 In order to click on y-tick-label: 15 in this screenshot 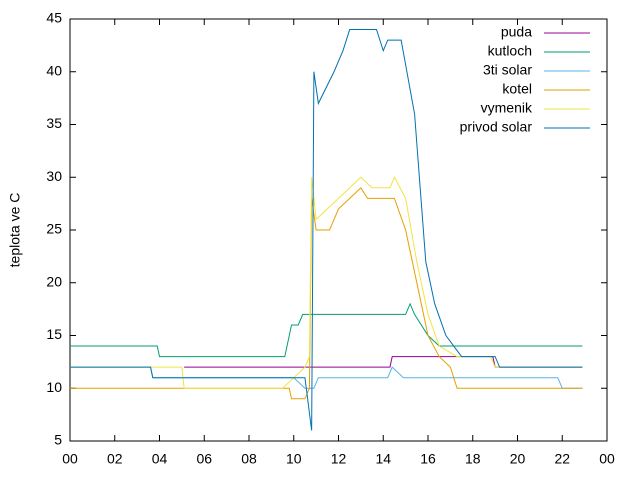, I will do `click(54, 334)`.